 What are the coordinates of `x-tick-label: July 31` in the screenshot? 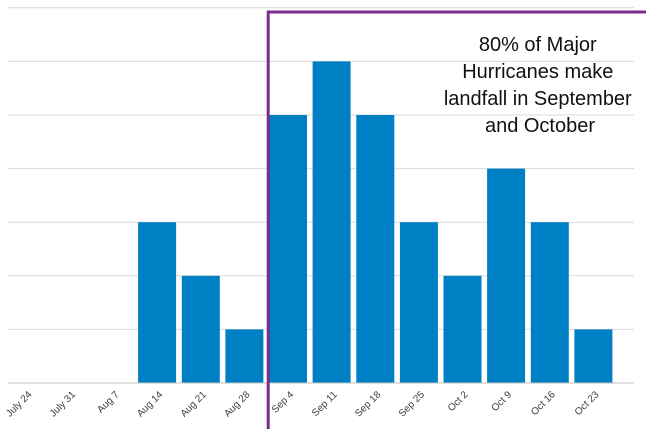 It's located at (63, 404).